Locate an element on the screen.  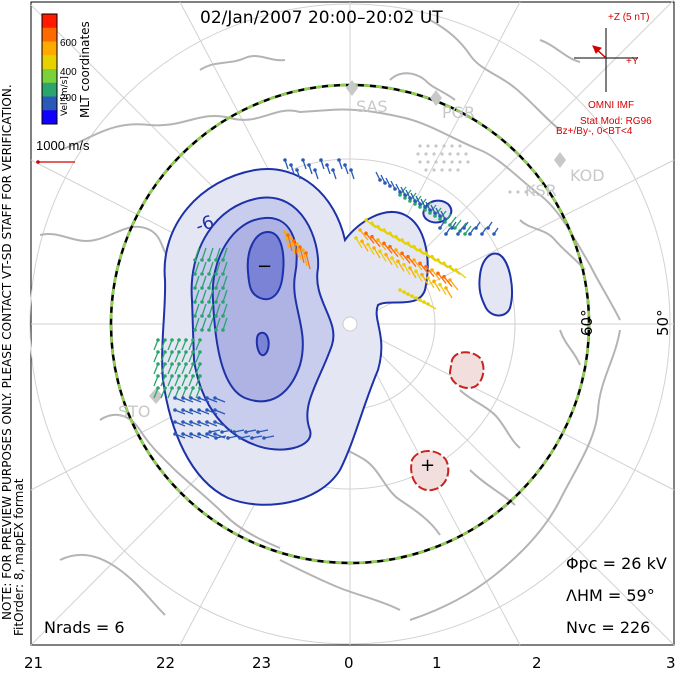
colorbar-swatch is located at coordinates (49, 89).